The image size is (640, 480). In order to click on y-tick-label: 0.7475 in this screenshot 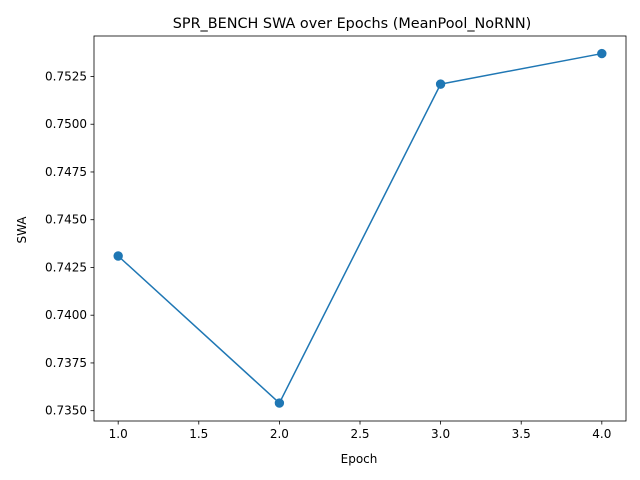, I will do `click(66, 172)`.